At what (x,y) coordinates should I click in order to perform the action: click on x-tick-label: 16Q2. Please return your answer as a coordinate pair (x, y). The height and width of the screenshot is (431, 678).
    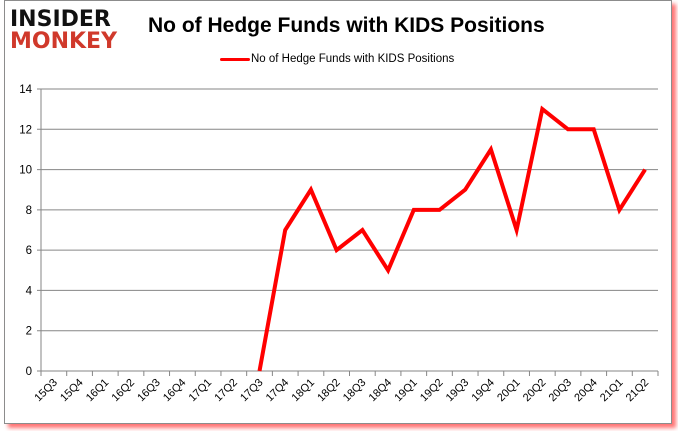
    Looking at the image, I should click on (124, 391).